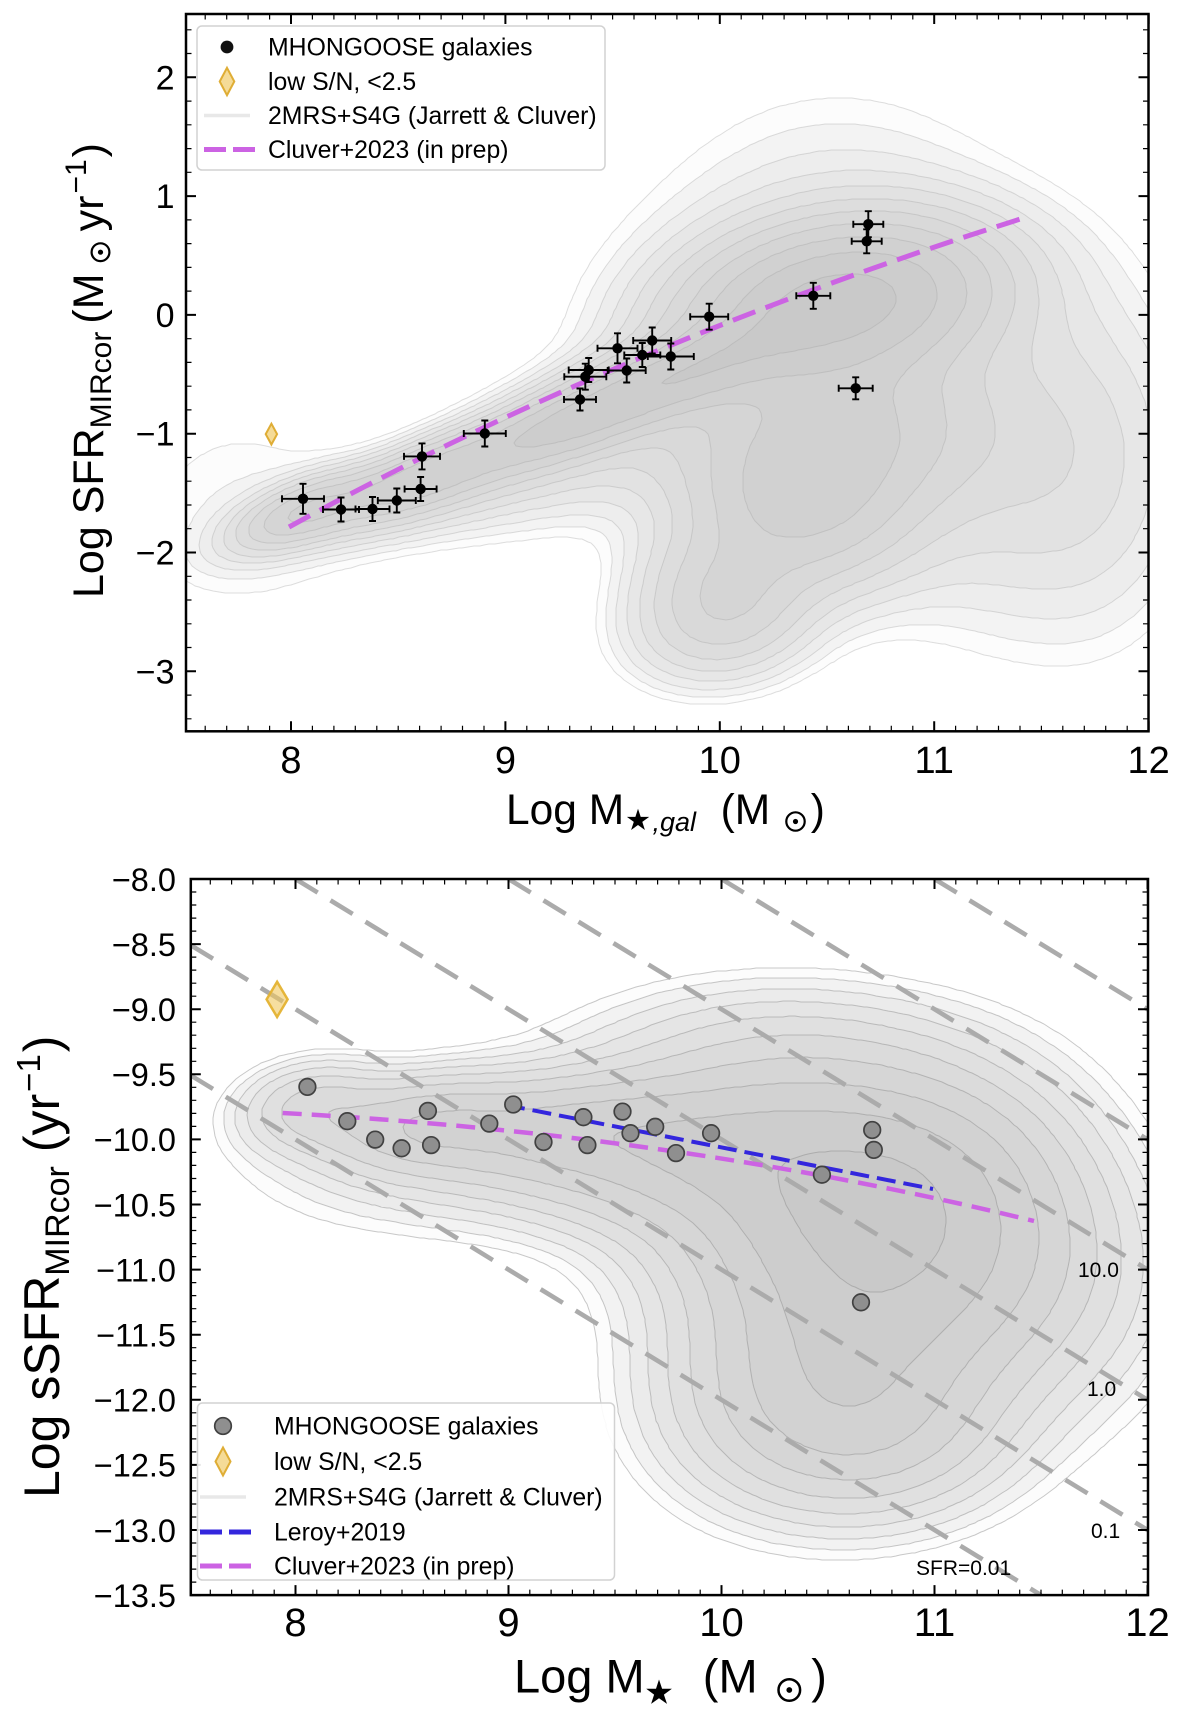 The width and height of the screenshot is (1200, 1722). What do you see at coordinates (135, 1531) in the screenshot?
I see `svg-text: −13.0` at bounding box center [135, 1531].